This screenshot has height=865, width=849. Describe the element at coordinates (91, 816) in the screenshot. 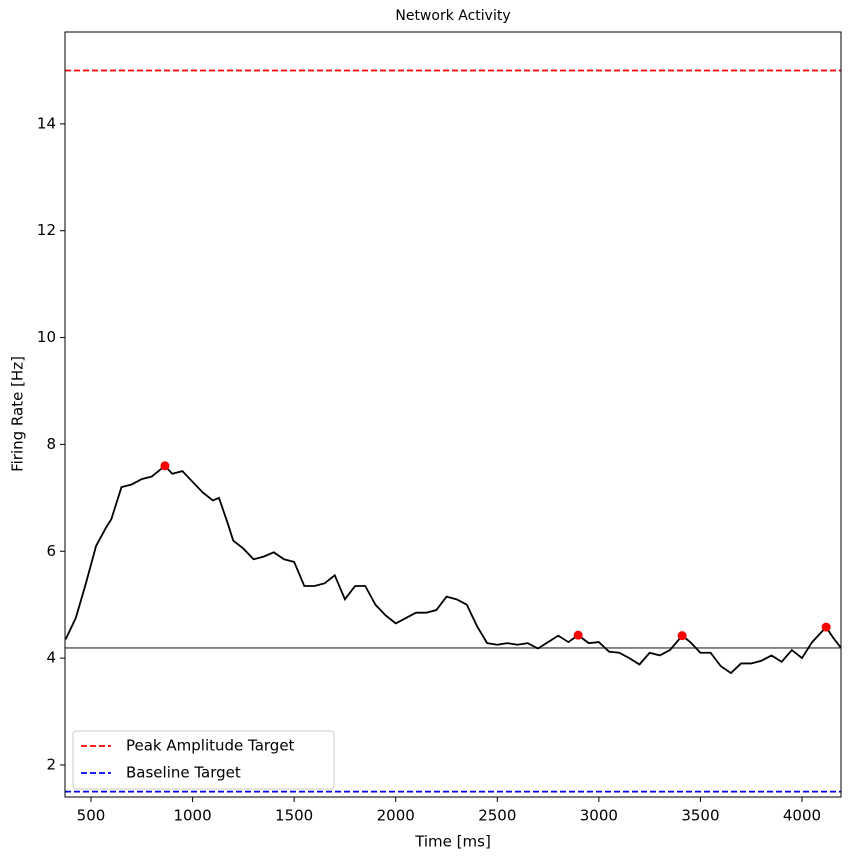

I see `x-tick-label: 500` at that location.